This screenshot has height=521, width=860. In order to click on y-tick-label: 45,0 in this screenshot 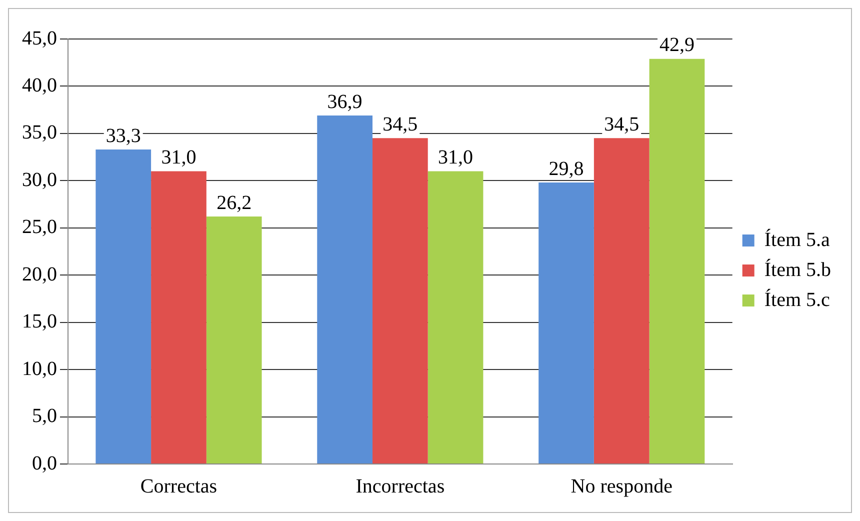, I will do `click(39, 38)`.